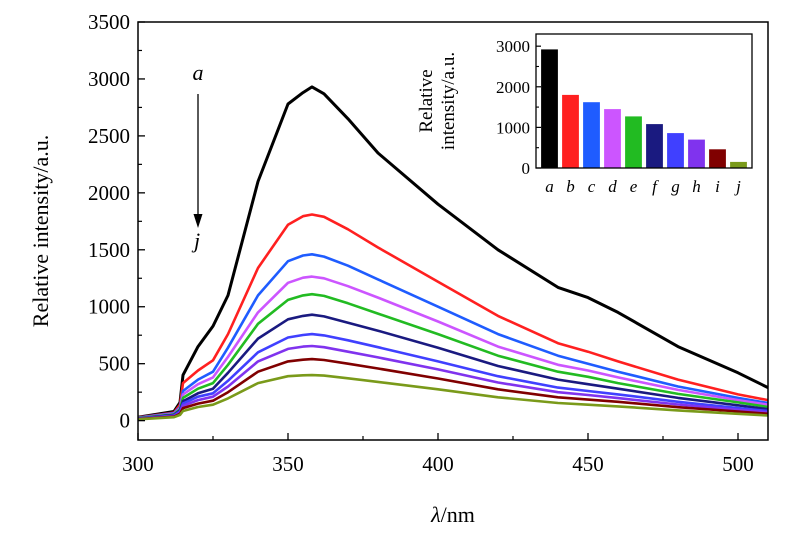  Describe the element at coordinates (696, 186) in the screenshot. I see `inset-x-label-h: h` at that location.